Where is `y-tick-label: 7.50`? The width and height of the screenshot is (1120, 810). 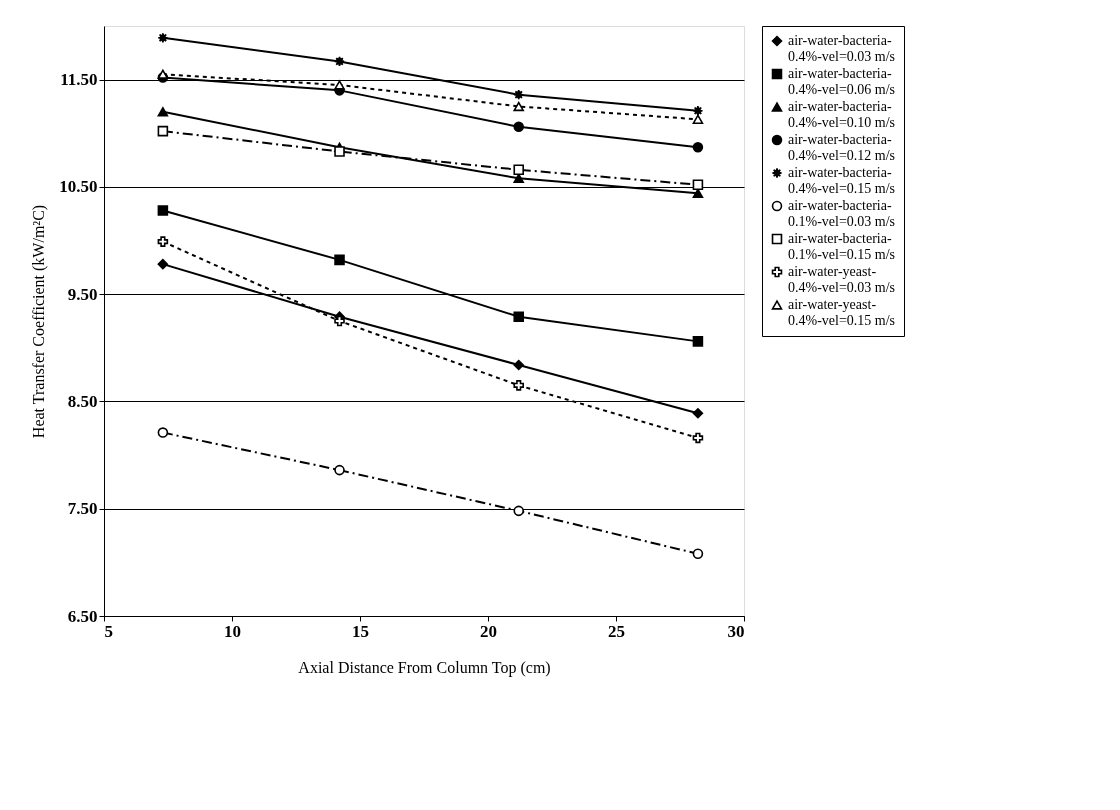 y-tick-label: 7.50 is located at coordinates (82, 509).